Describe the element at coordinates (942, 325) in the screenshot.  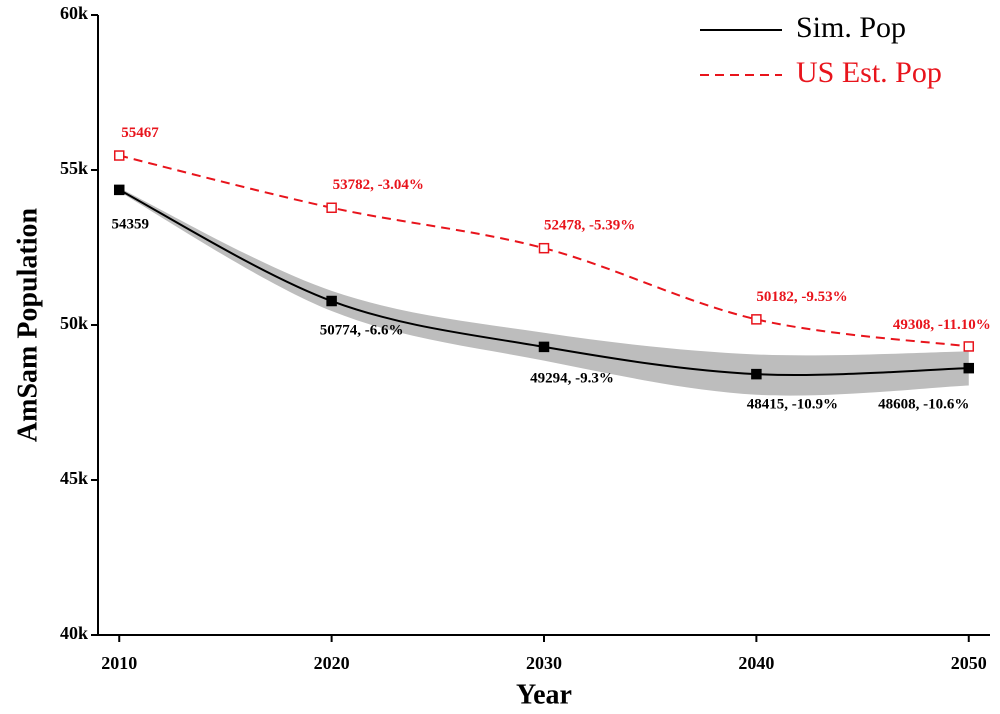
I see `data-label: 49308, -11.10%` at that location.